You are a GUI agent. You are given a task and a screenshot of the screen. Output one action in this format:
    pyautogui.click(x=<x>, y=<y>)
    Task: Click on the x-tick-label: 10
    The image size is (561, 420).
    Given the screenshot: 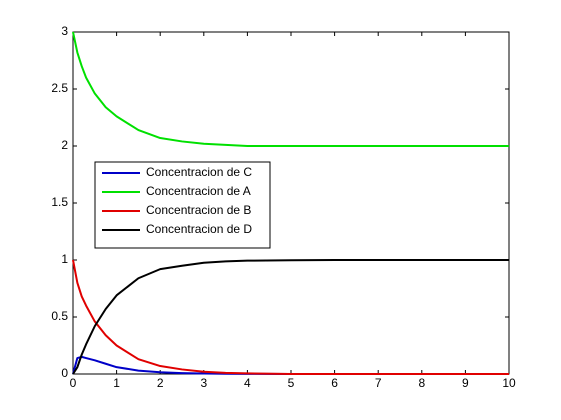 What is the action you would take?
    pyautogui.click(x=509, y=383)
    